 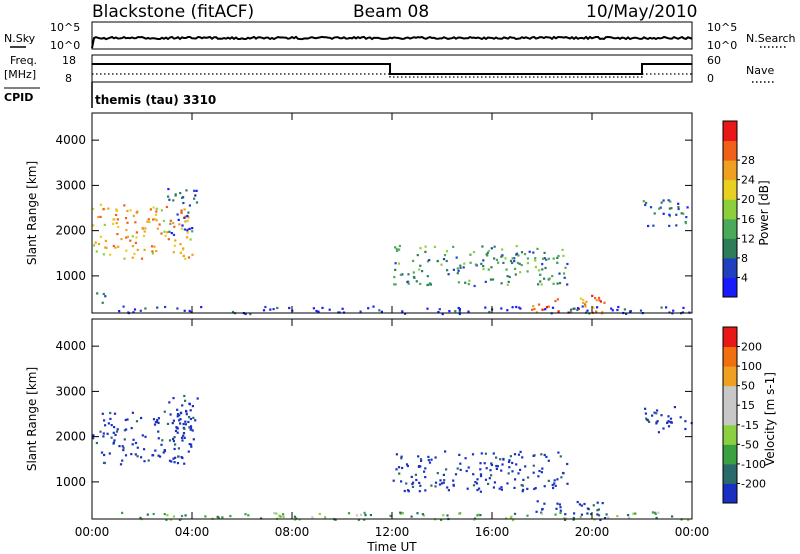 I want to click on freq-trace, so click(x=392, y=69).